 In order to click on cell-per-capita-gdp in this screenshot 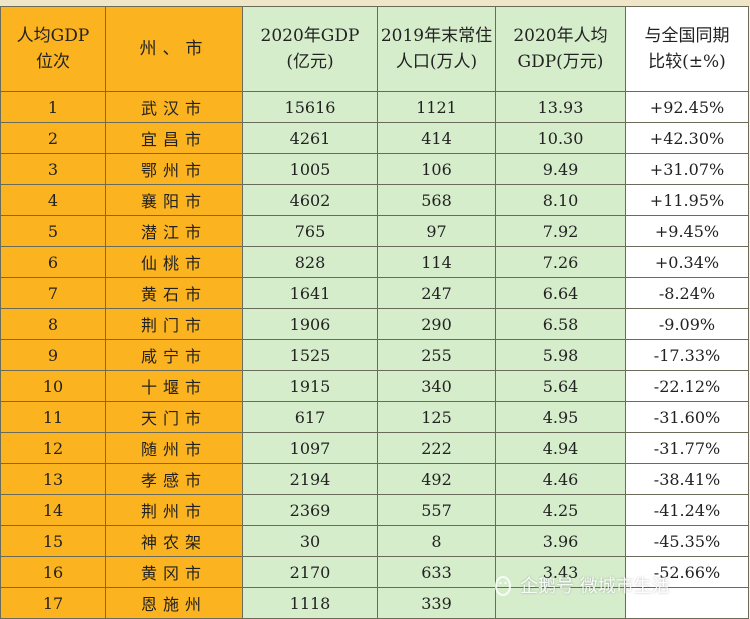, I will do `click(560, 603)`.